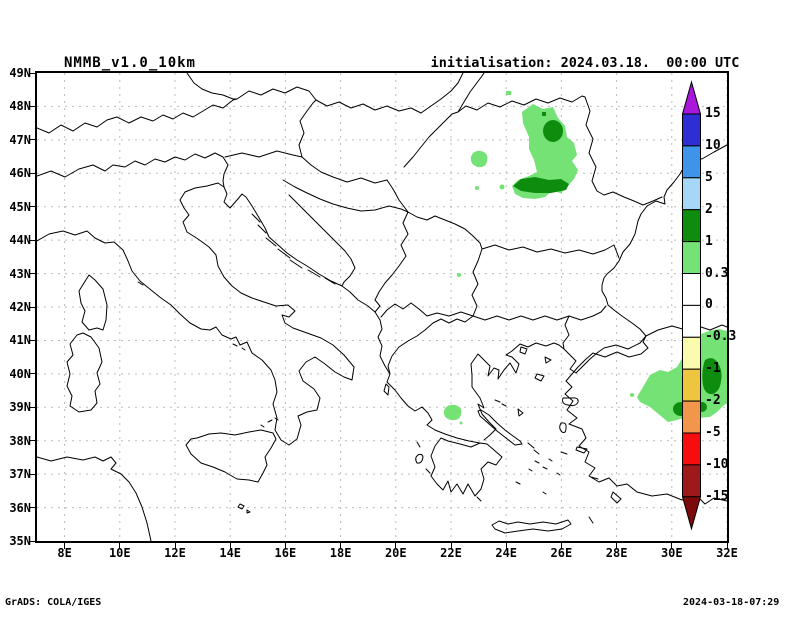 The width and height of the screenshot is (800, 618). I want to click on lon-tick-label: 14E, so click(230, 553).